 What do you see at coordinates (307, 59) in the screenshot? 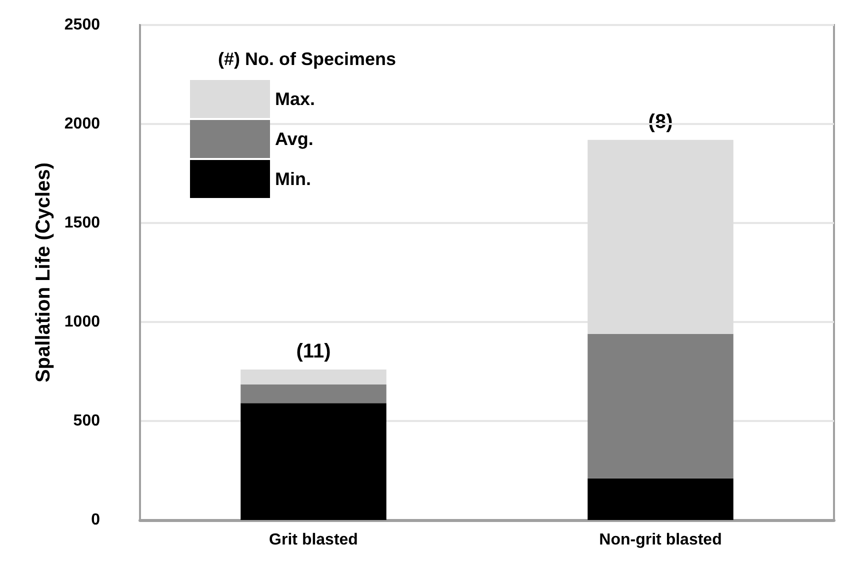
I see `legend-title: (#) No. of Specimens` at bounding box center [307, 59].